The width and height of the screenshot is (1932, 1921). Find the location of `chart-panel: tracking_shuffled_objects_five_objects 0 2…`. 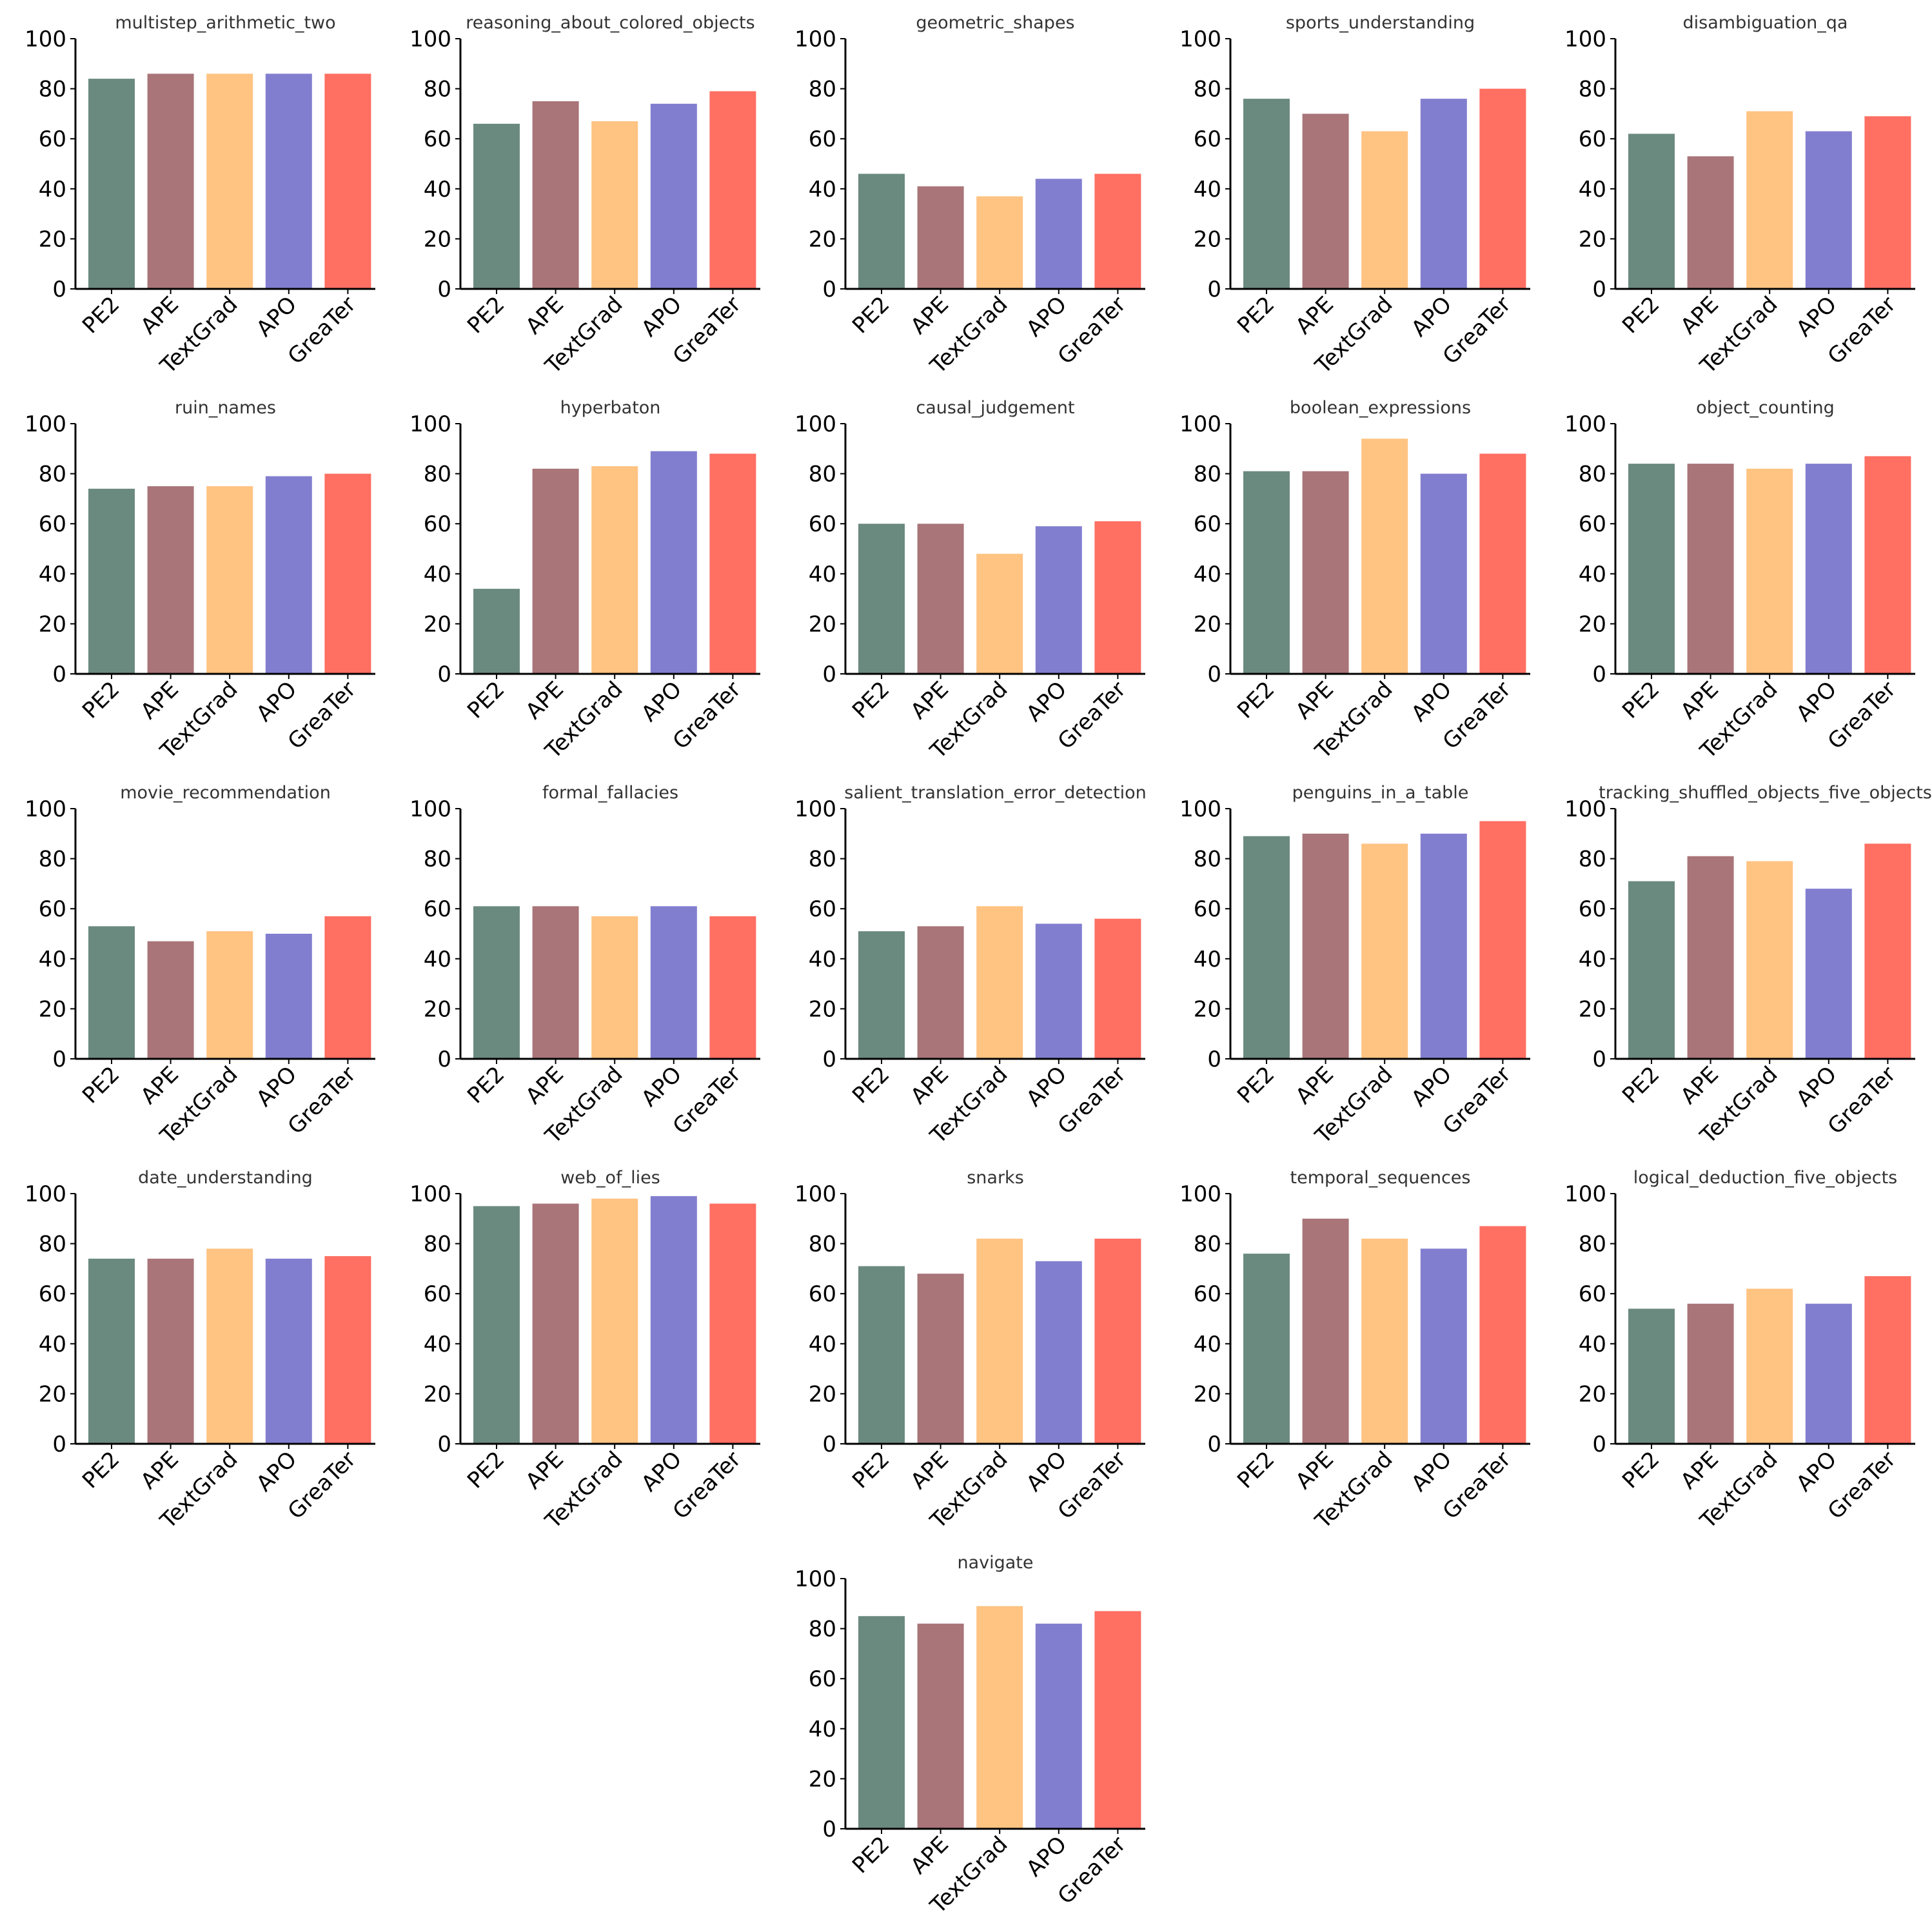

chart-panel: tracking_shuffled_objects_five_objects 0 2… is located at coordinates (1748, 966).